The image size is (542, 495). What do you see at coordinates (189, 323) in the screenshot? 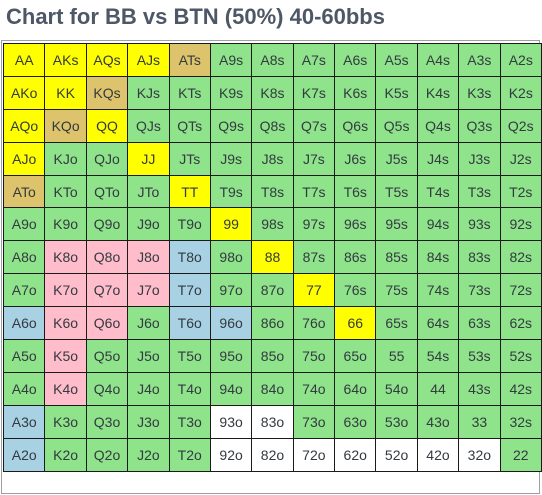
I see `hand-cell: T6o` at bounding box center [189, 323].